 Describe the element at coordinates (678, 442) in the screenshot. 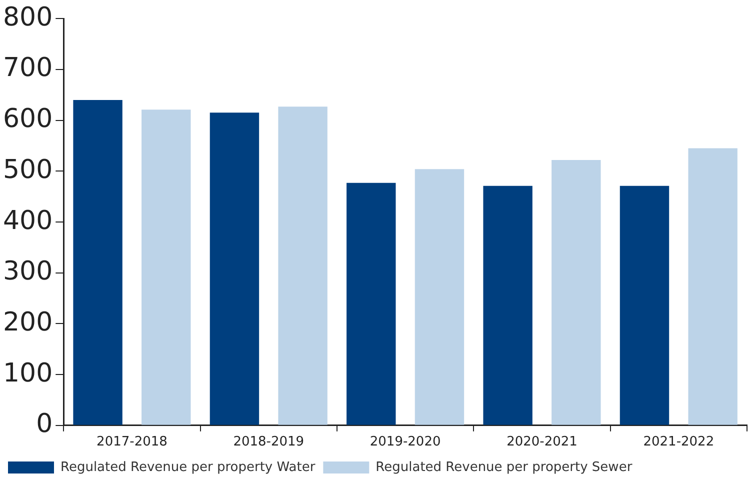

I see `x-tick-label: 2021-2022` at that location.